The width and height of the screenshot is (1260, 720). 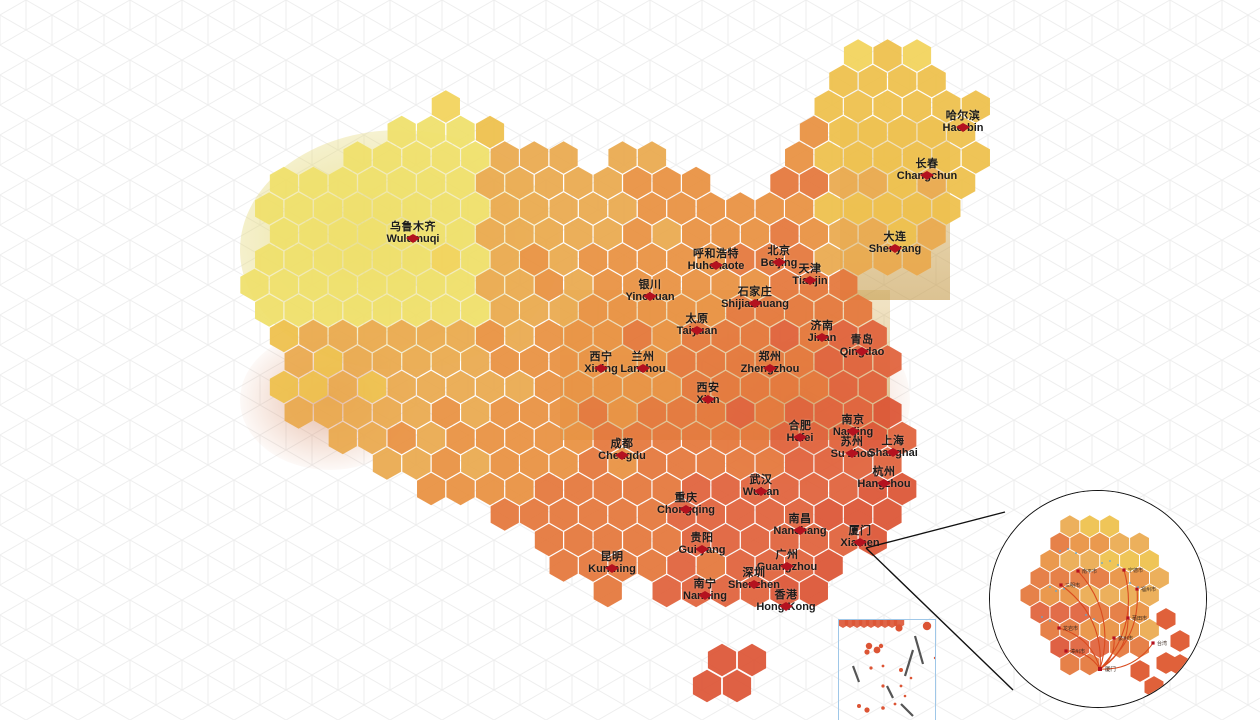 I want to click on city-label-jinan: 济南Jinan, so click(x=822, y=332).